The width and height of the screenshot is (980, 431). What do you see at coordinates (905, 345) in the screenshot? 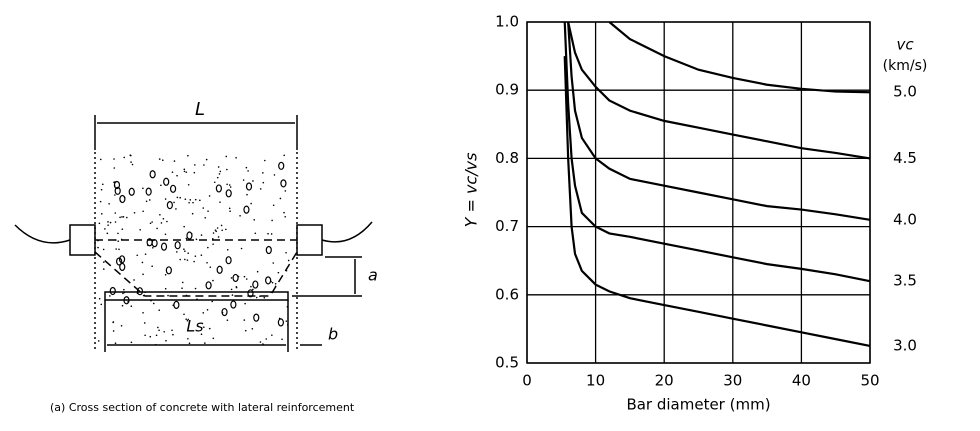
I see `series-label: 3.0` at bounding box center [905, 345].